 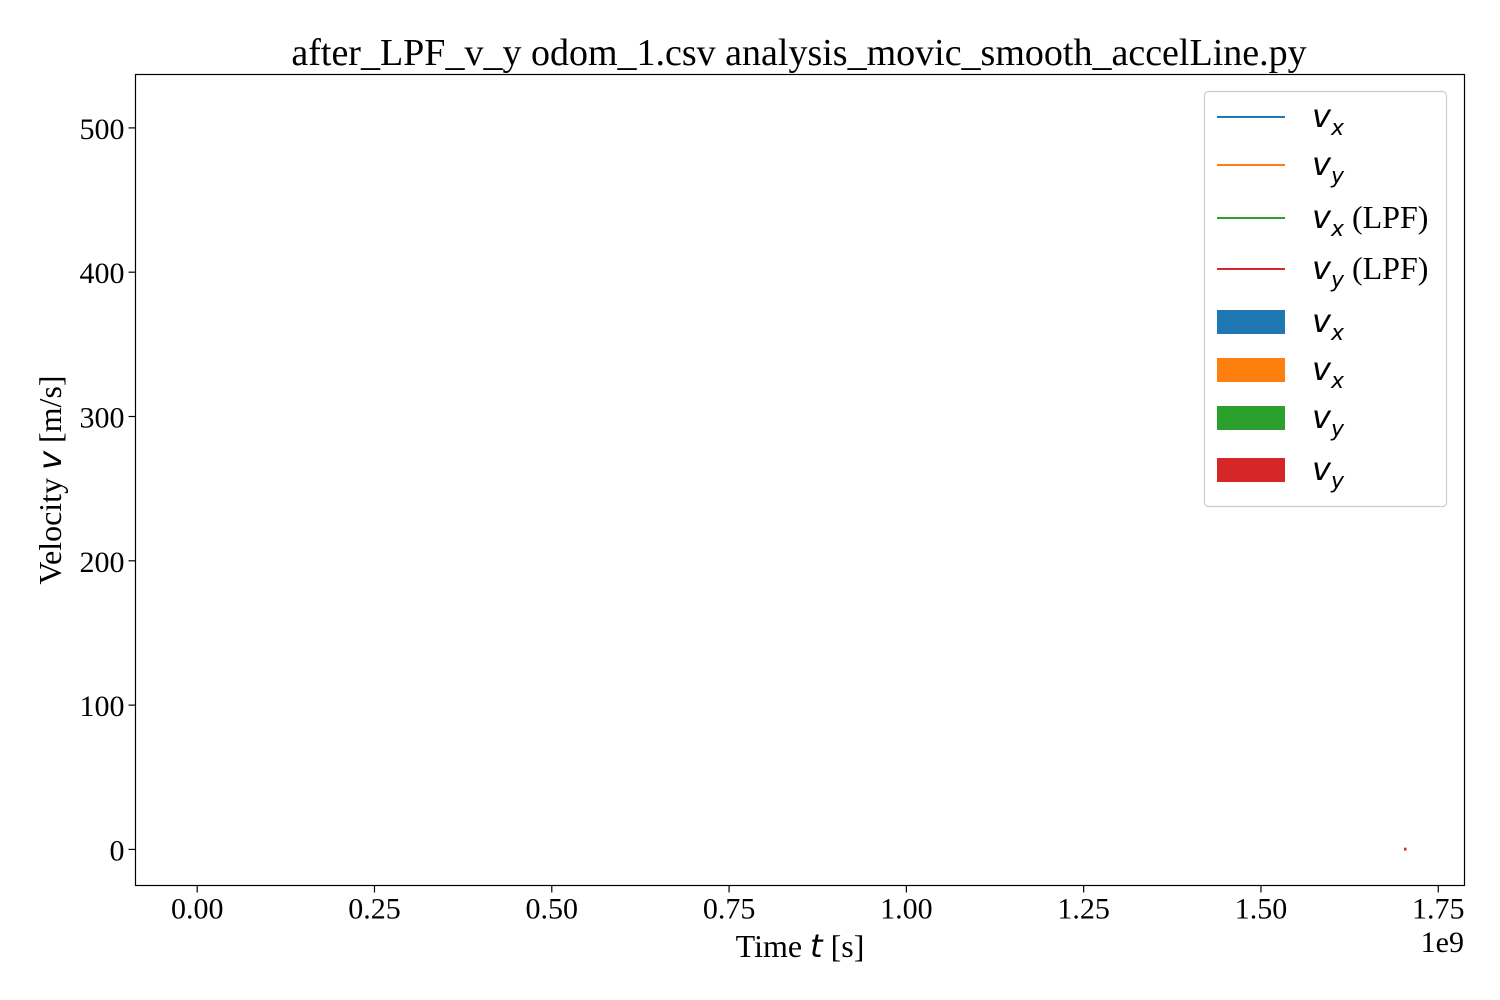 I want to click on legend-label: vy (LPF), so click(x=1370, y=271).